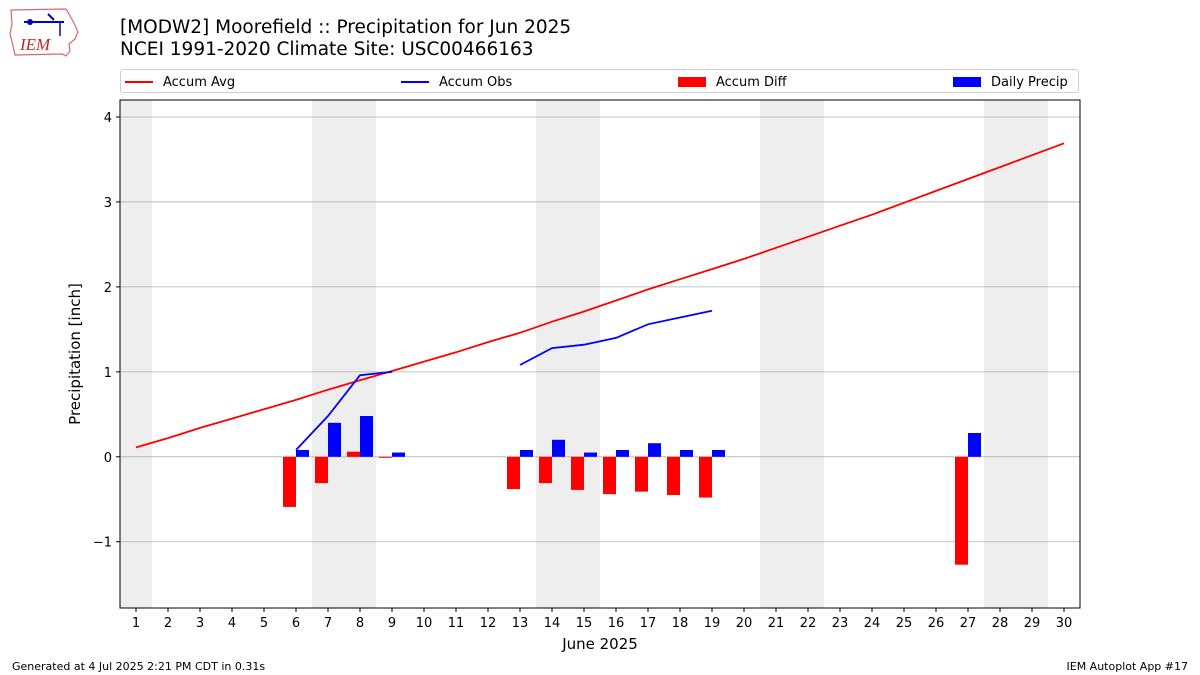  I want to click on legend-entry-accum-diff: Accum Diff, so click(732, 82).